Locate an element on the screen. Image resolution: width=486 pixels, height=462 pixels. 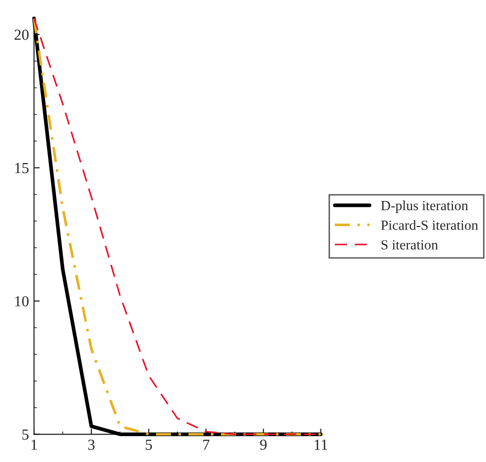
y-tick-label: 10 is located at coordinates (22, 301).